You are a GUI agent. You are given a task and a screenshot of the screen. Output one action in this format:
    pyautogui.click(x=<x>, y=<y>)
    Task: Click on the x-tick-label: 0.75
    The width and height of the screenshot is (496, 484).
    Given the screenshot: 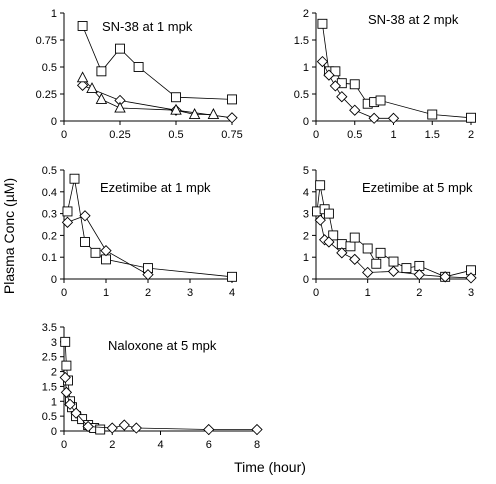 What is the action you would take?
    pyautogui.click(x=231, y=135)
    